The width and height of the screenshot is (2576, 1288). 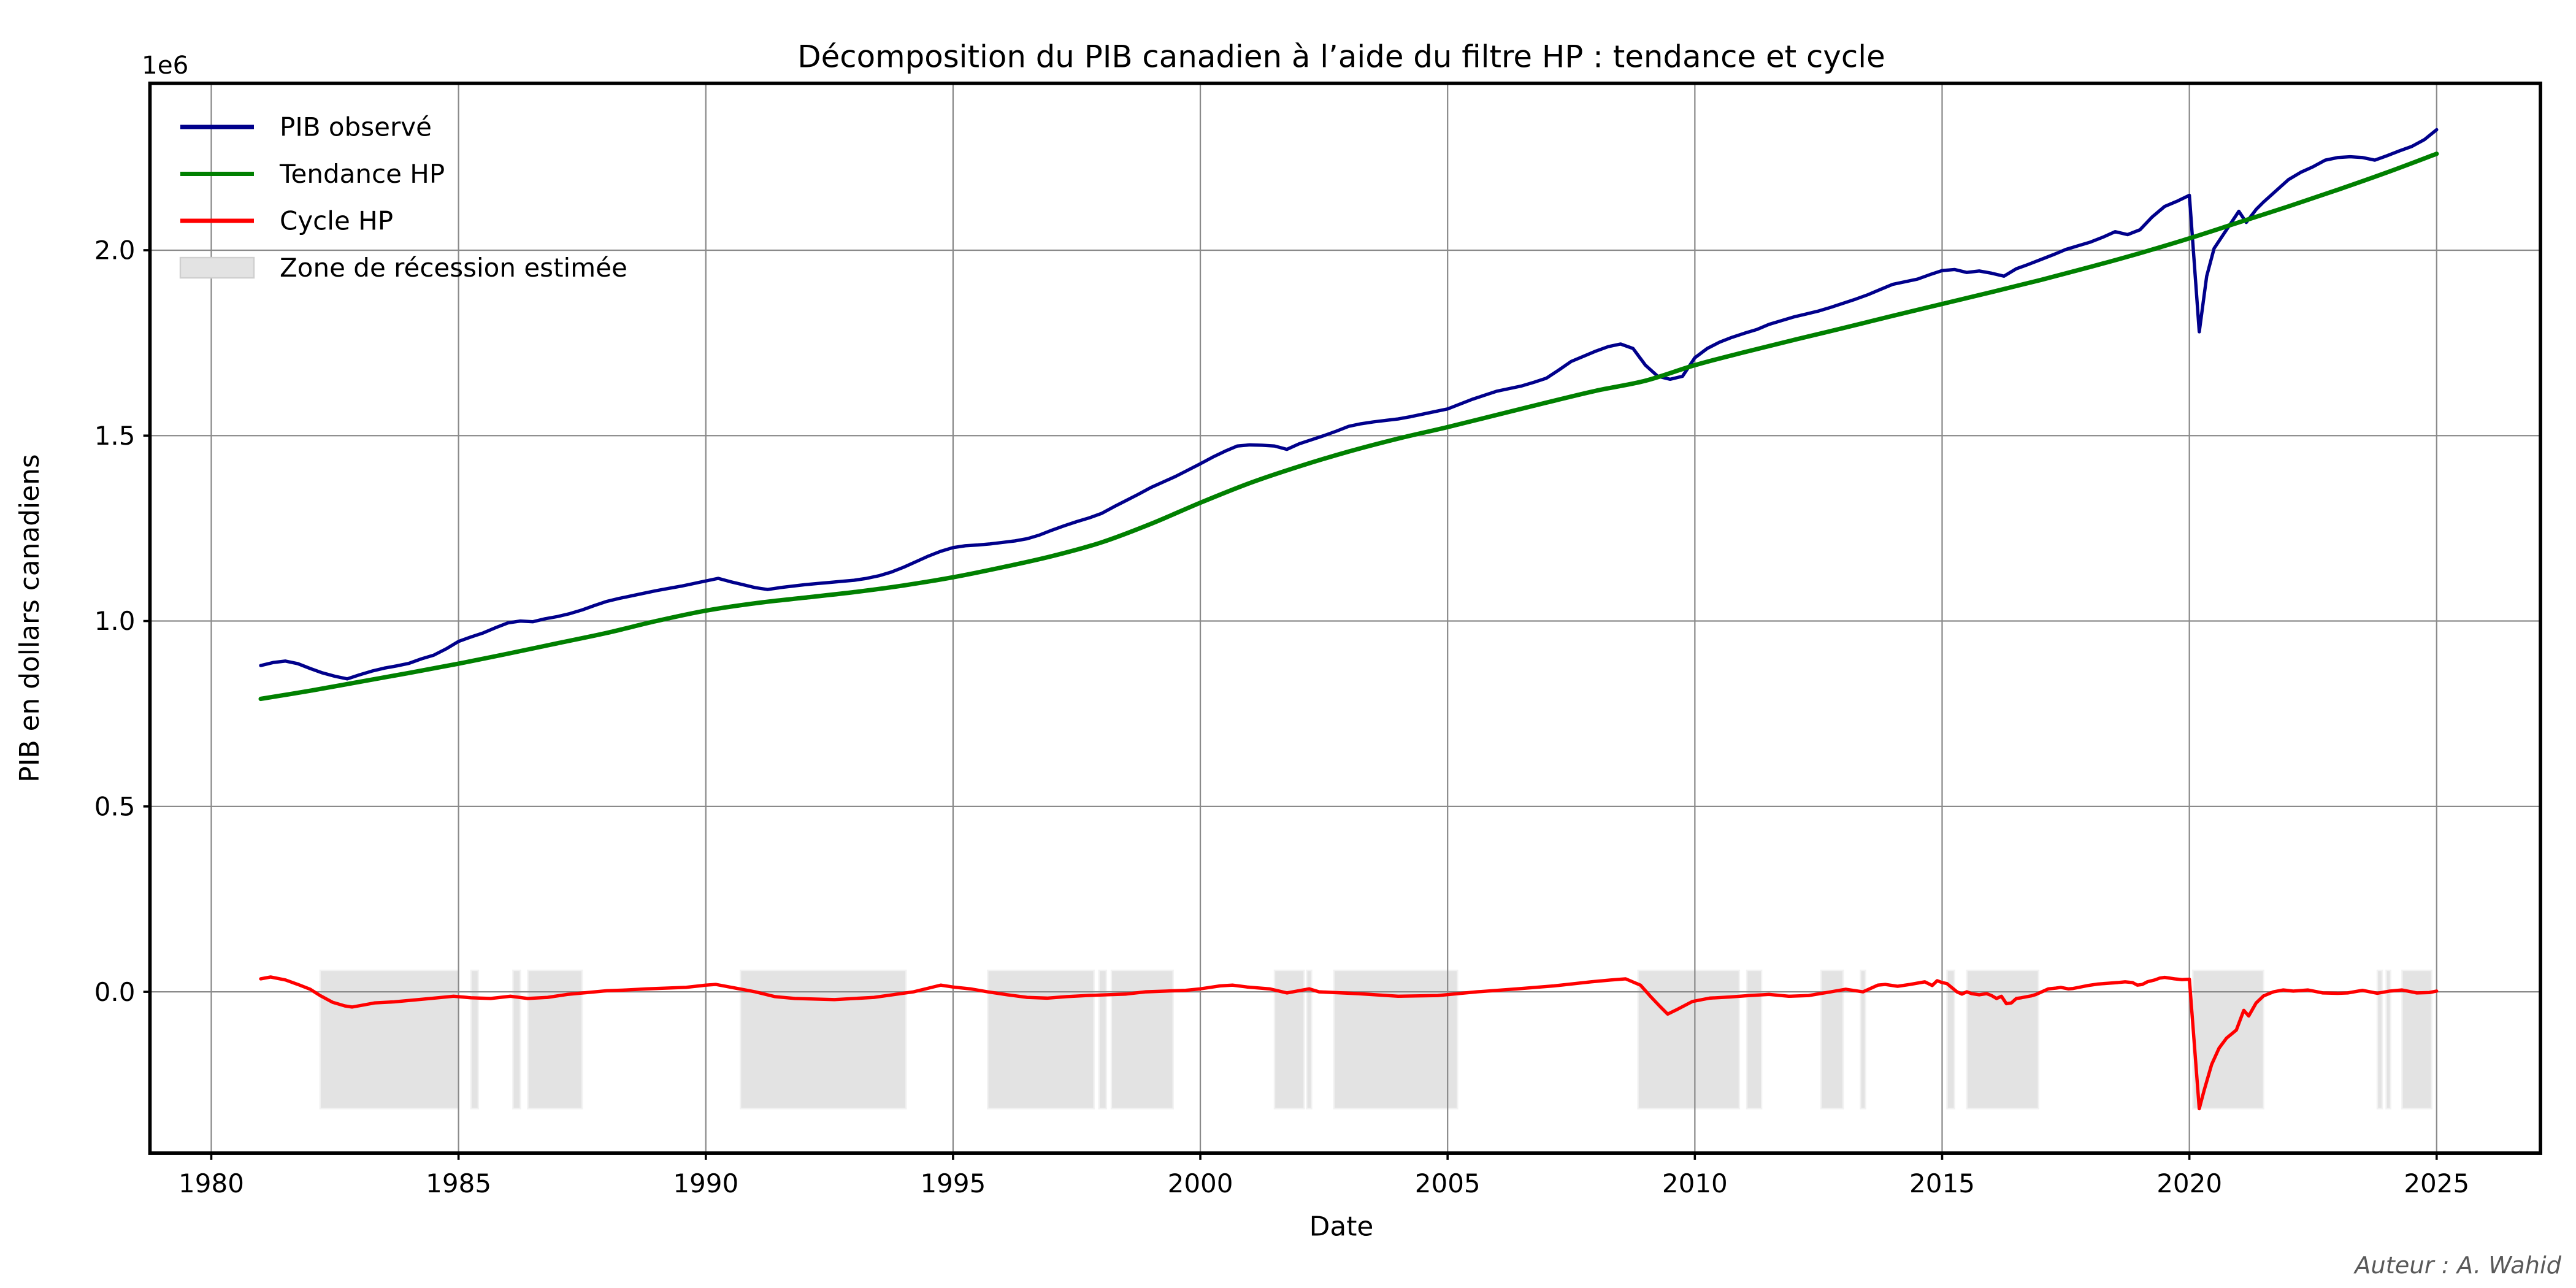 I want to click on y-axis-offset-label: 1e6, so click(x=165, y=65).